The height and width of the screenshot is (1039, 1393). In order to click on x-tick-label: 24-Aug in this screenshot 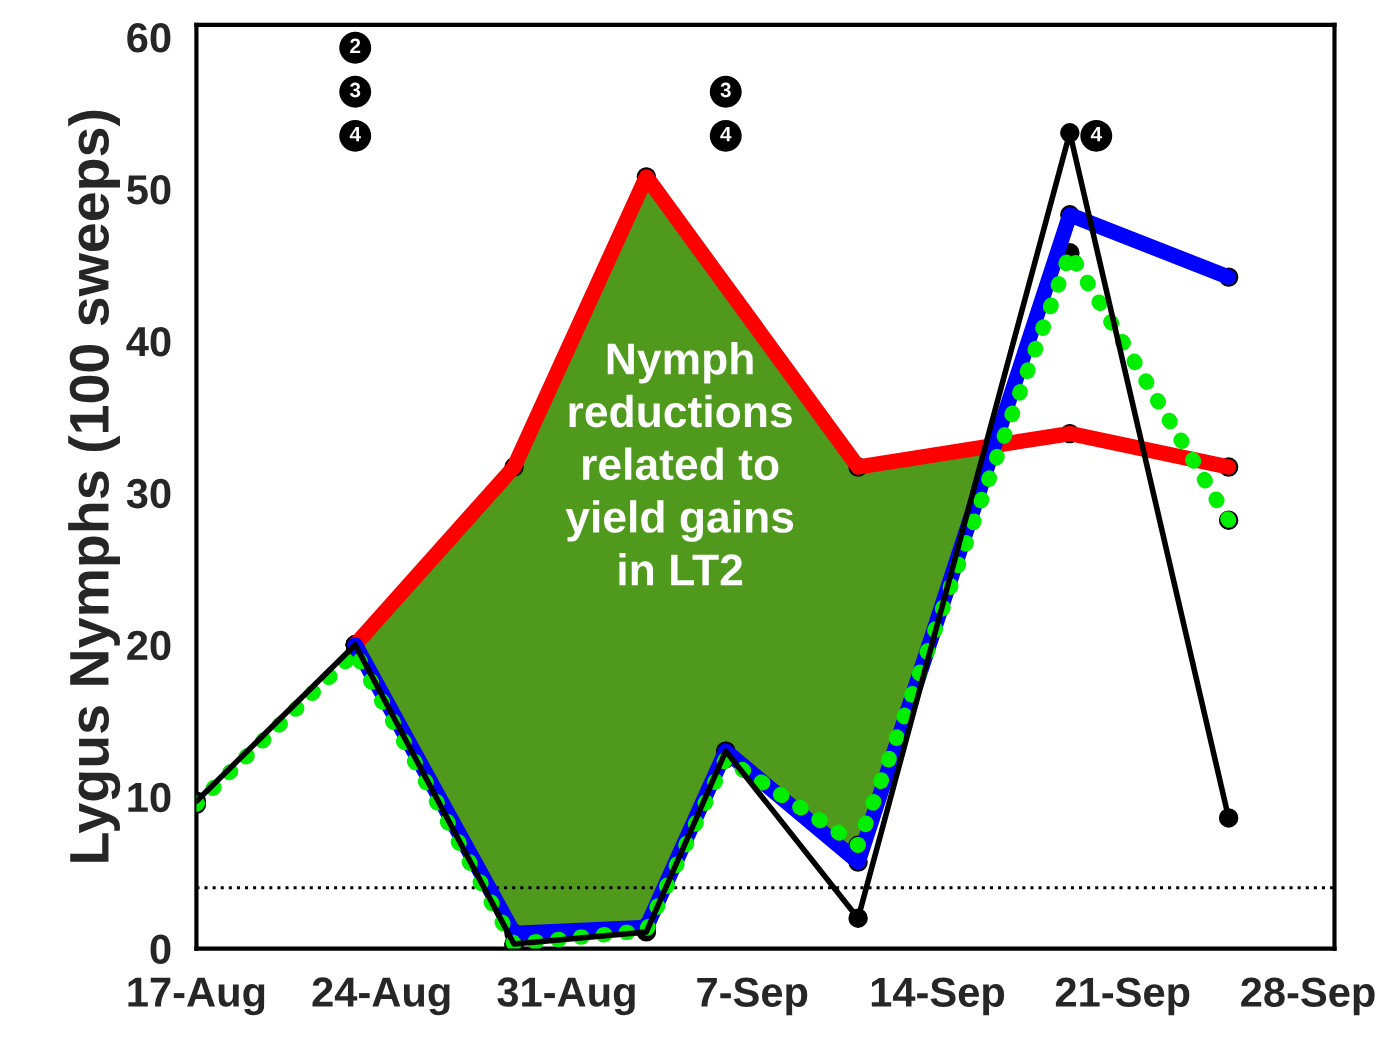, I will do `click(381, 996)`.